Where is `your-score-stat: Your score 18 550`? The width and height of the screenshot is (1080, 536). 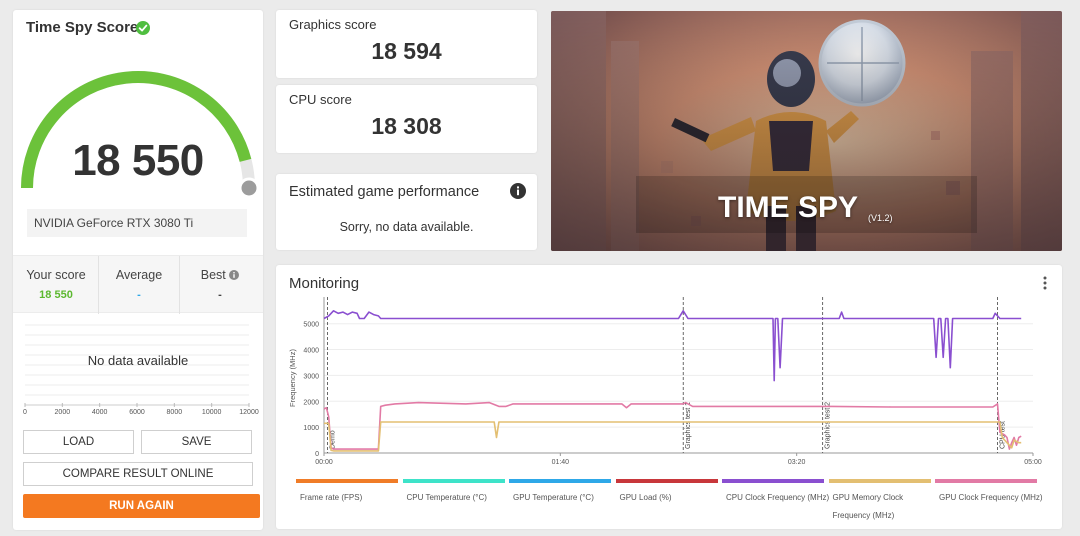
your-score-stat: Your score 18 550 is located at coordinates (56, 285).